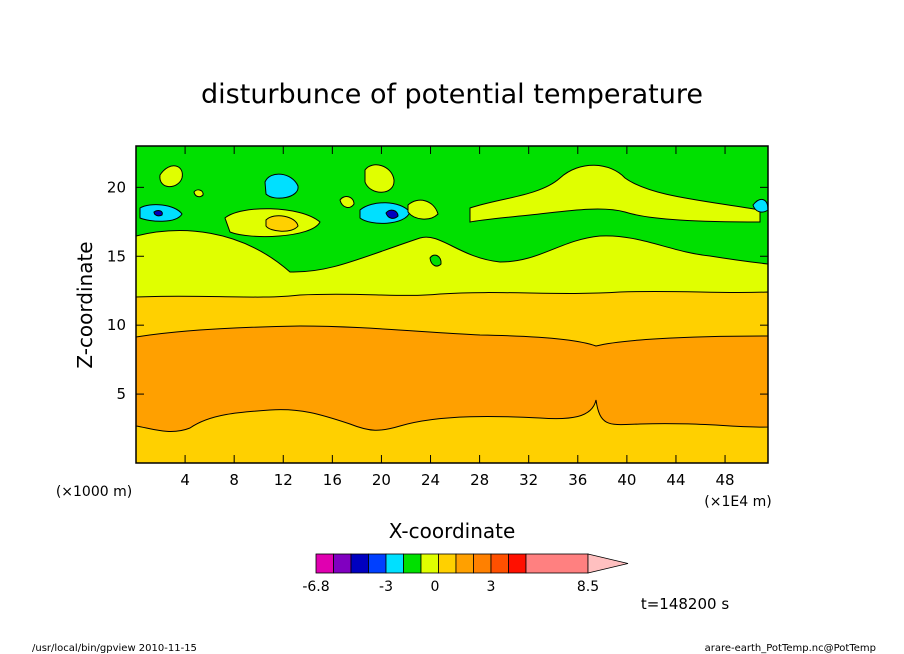 Image resolution: width=904 pixels, height=654 pixels. What do you see at coordinates (85, 304) in the screenshot?
I see `y-axis-label: Z-coordinate` at bounding box center [85, 304].